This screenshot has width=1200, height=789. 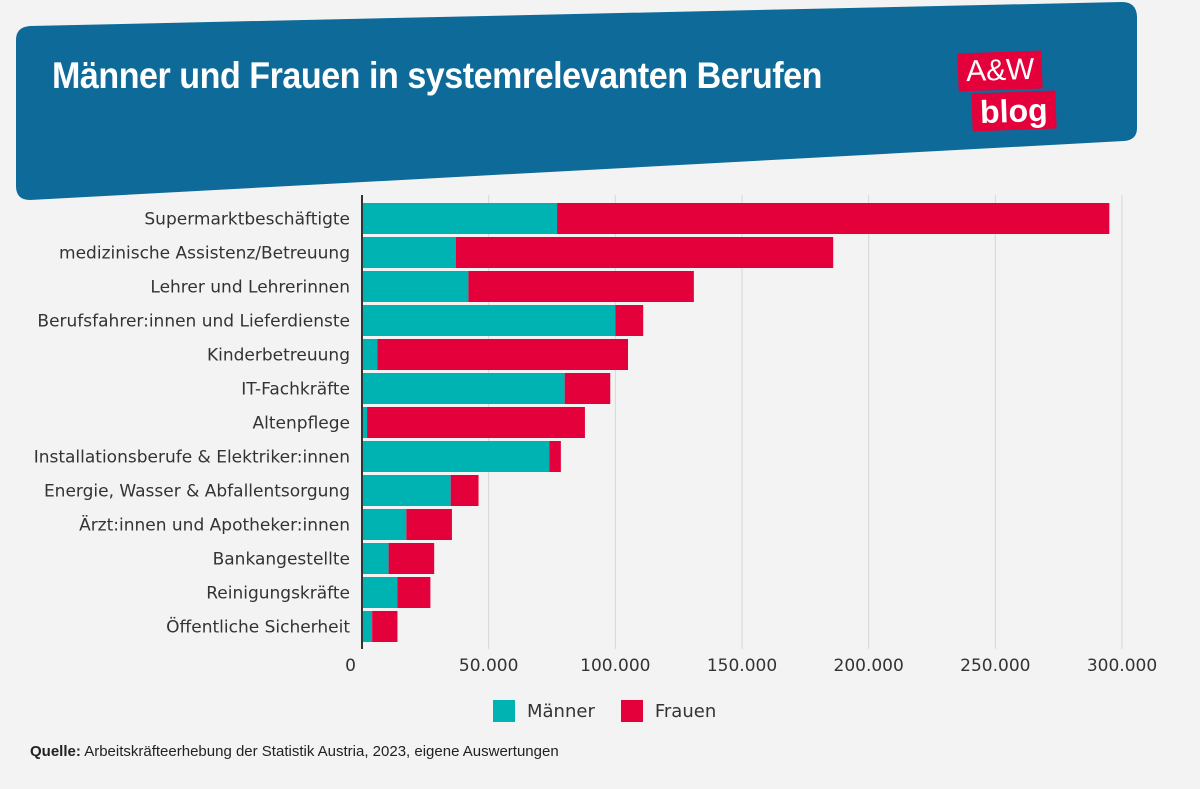 I want to click on x-tick-label: 200.000, so click(x=869, y=666).